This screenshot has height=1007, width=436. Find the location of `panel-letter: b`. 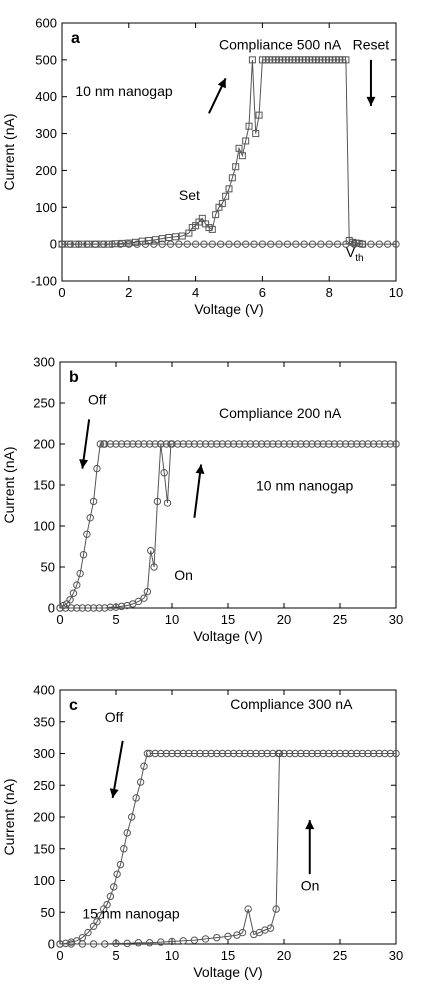

panel-letter: b is located at coordinates (74, 377).